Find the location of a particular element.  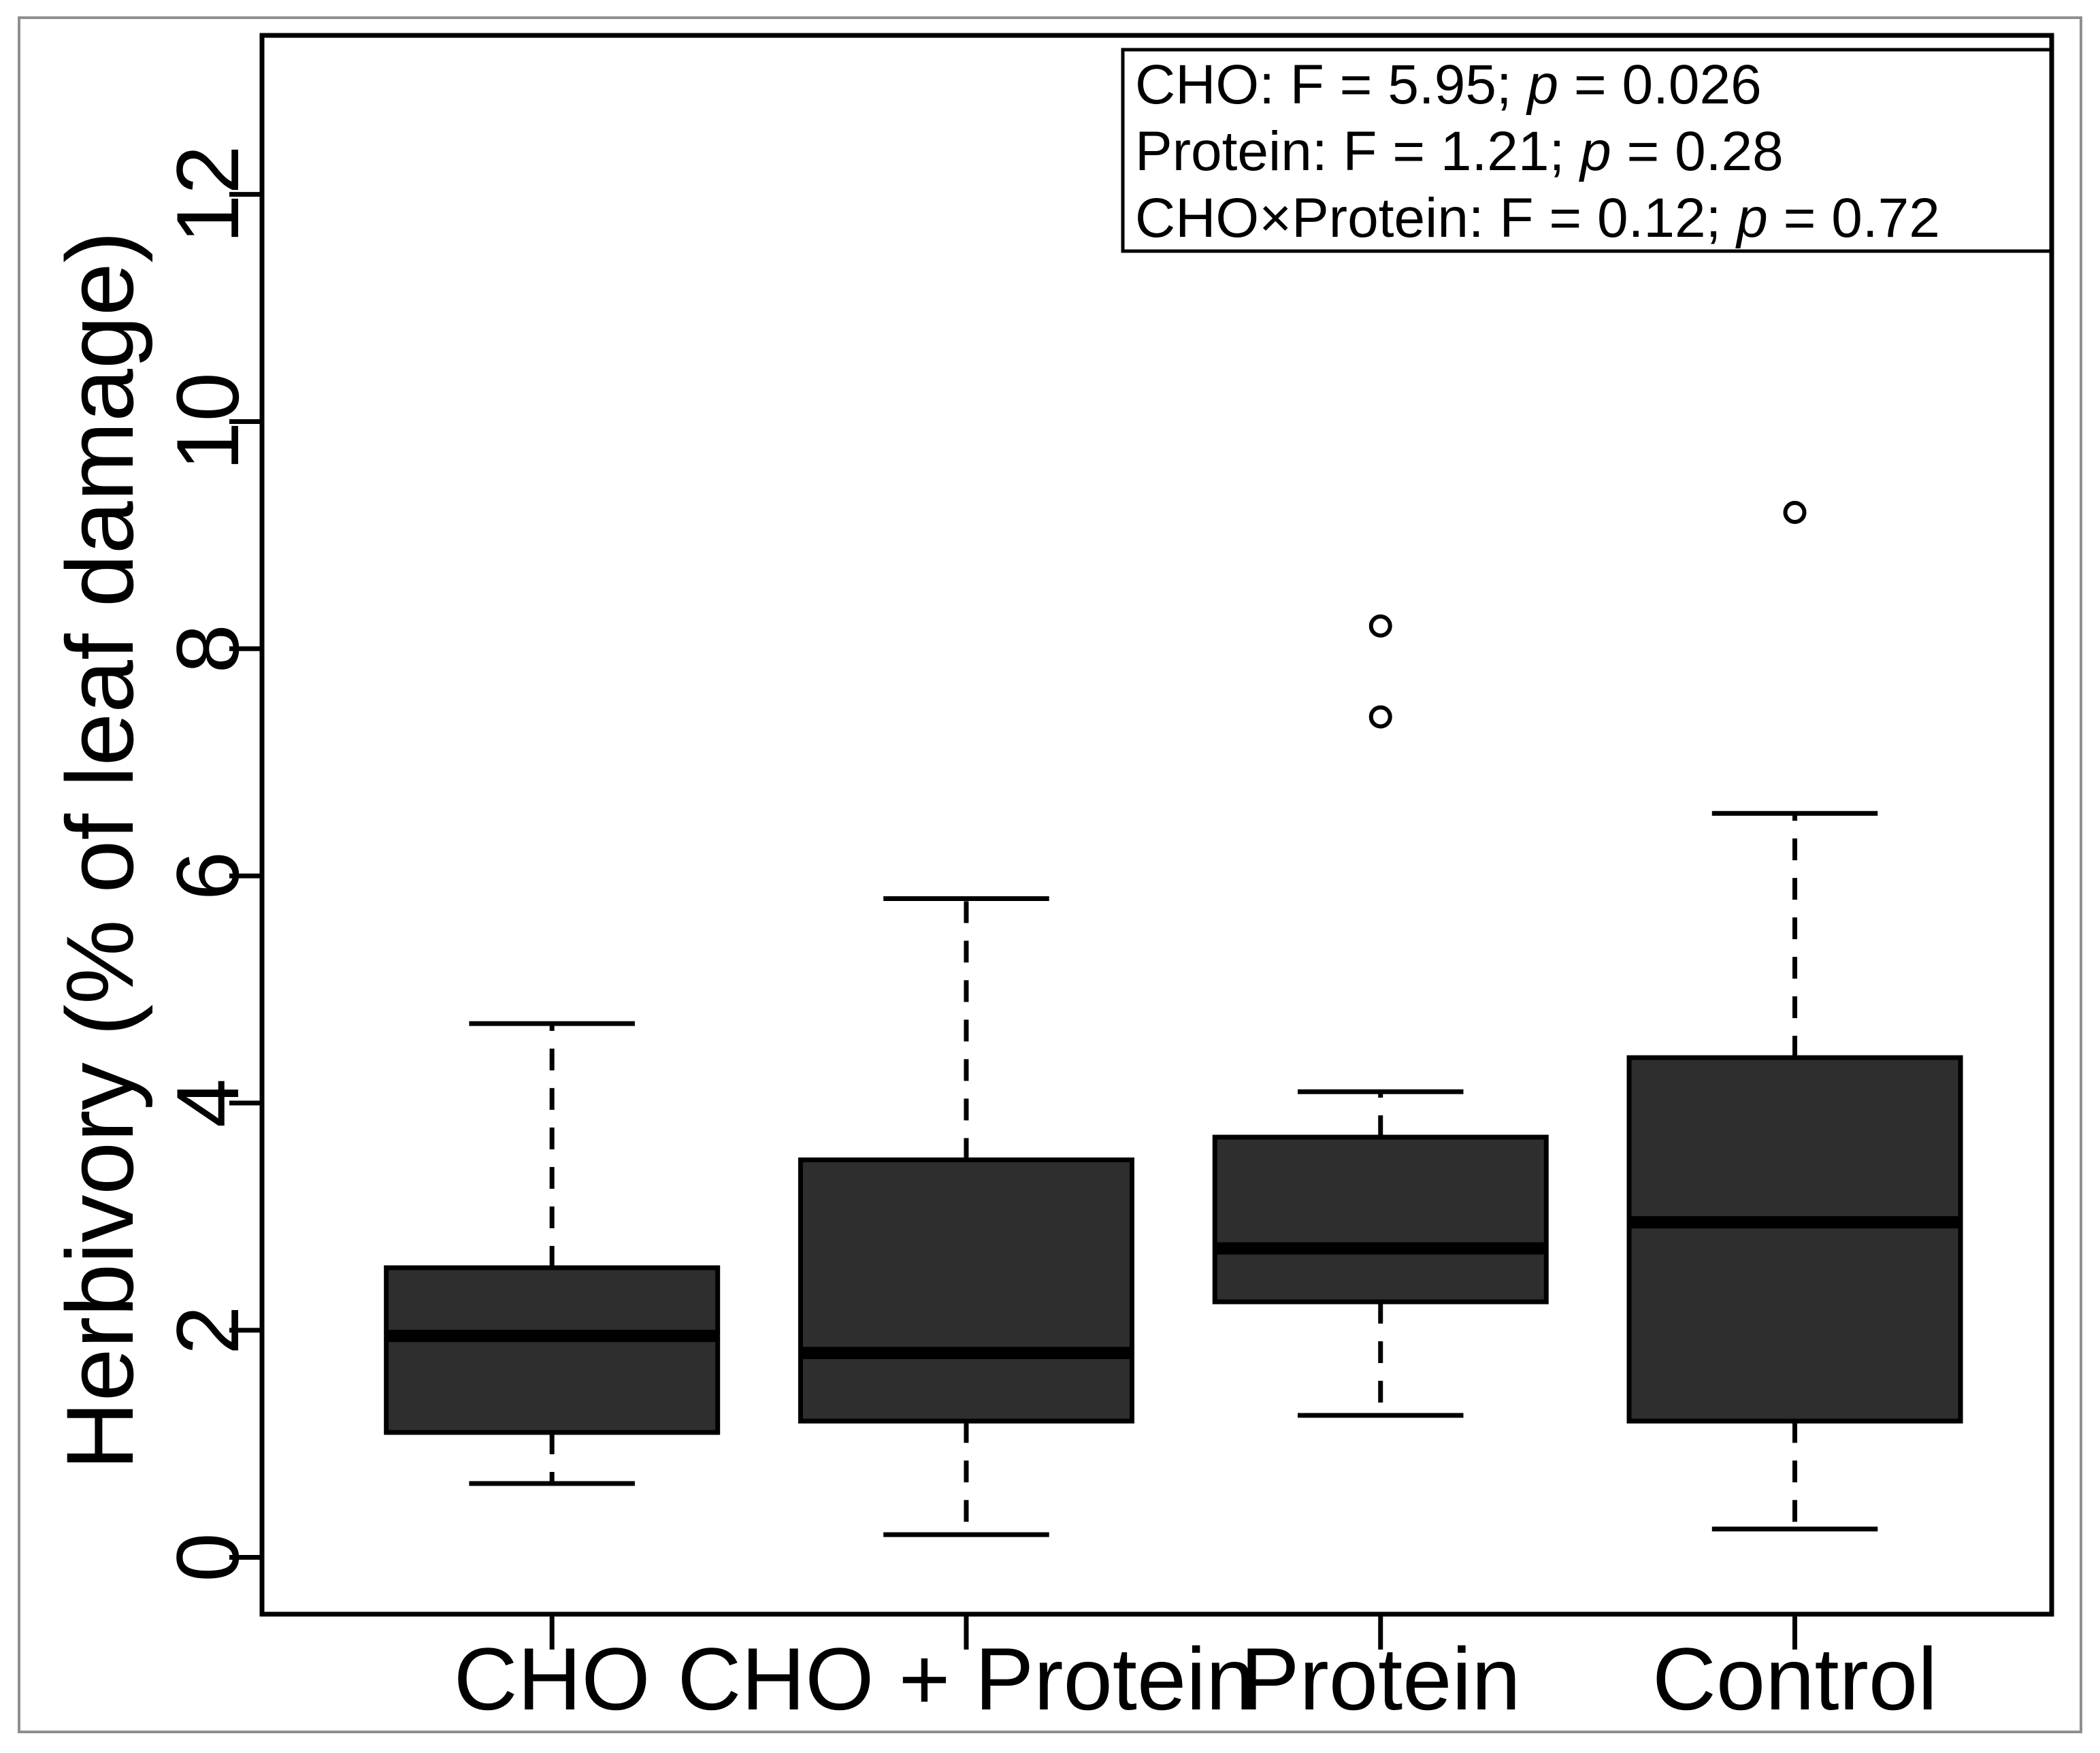

stats-line-cho: CHO: F = 5.95; p = 0.026 is located at coordinates (1448, 85).